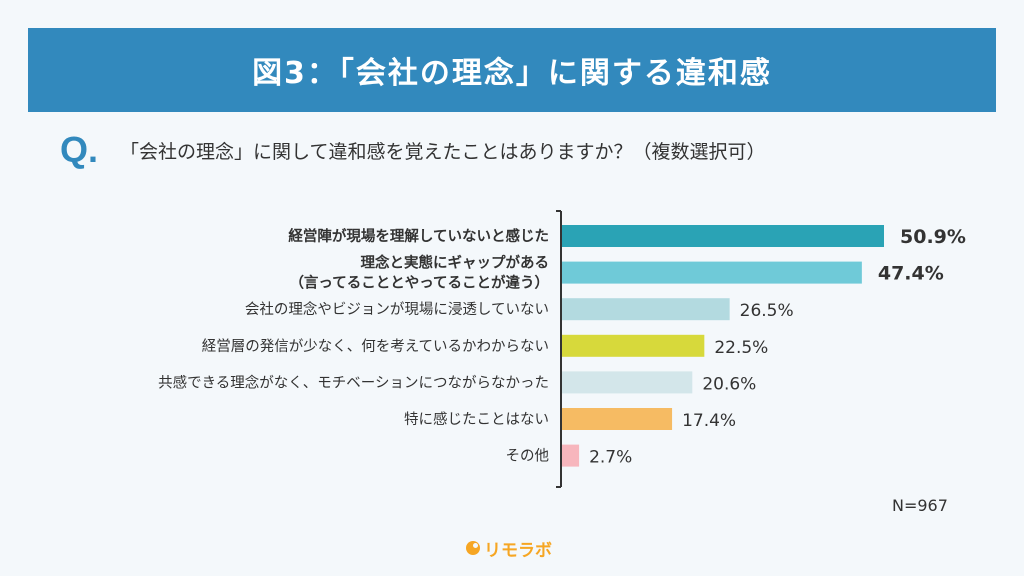 The height and width of the screenshot is (576, 1024). Describe the element at coordinates (709, 421) in the screenshot. I see `value-label: 17.4%` at that location.